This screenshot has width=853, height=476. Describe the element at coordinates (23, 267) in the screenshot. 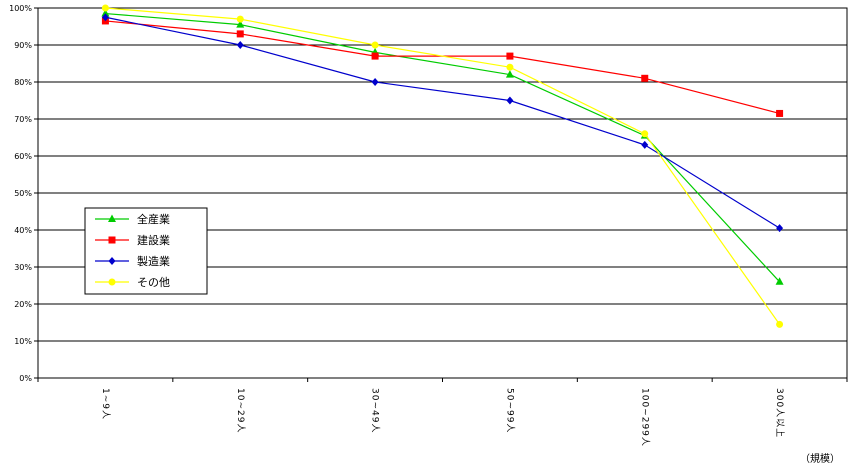

I see `y-tick-label: 30%` at that location.